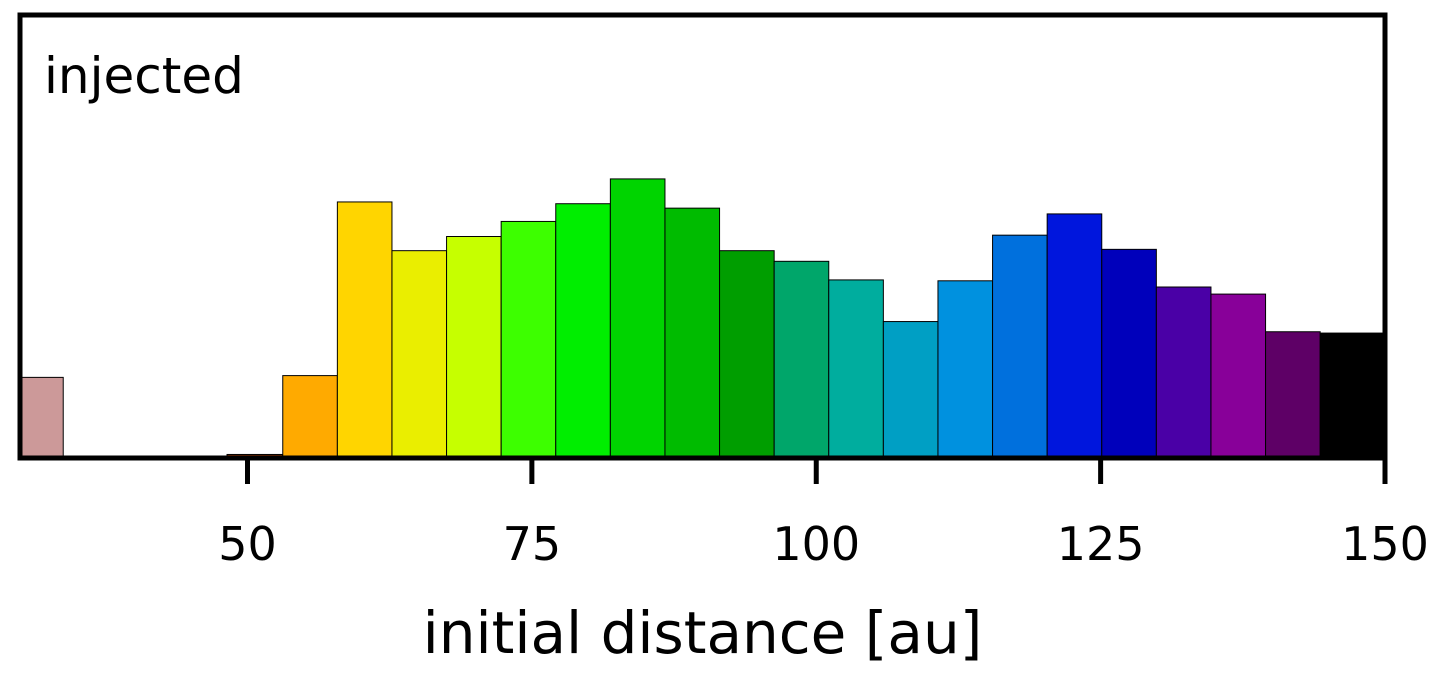 The height and width of the screenshot is (683, 1448). Describe the element at coordinates (816, 544) in the screenshot. I see `x-tick-label: 100` at that location.